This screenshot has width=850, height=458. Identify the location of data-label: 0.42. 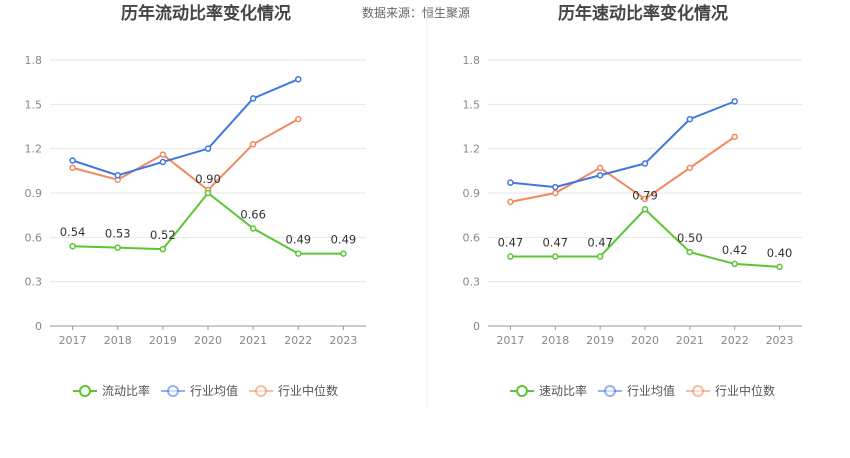
(735, 250).